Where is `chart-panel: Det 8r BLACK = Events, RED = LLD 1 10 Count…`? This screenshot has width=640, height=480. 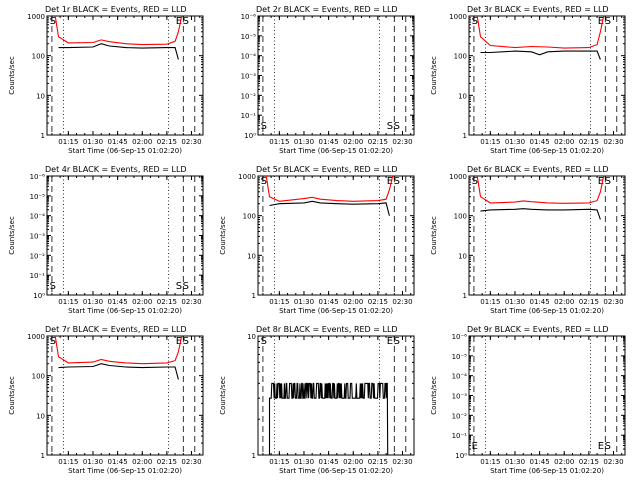 chart-panel: Det 8r BLACK = Events, RED = LLD 1 10 Count… is located at coordinates (317, 400).